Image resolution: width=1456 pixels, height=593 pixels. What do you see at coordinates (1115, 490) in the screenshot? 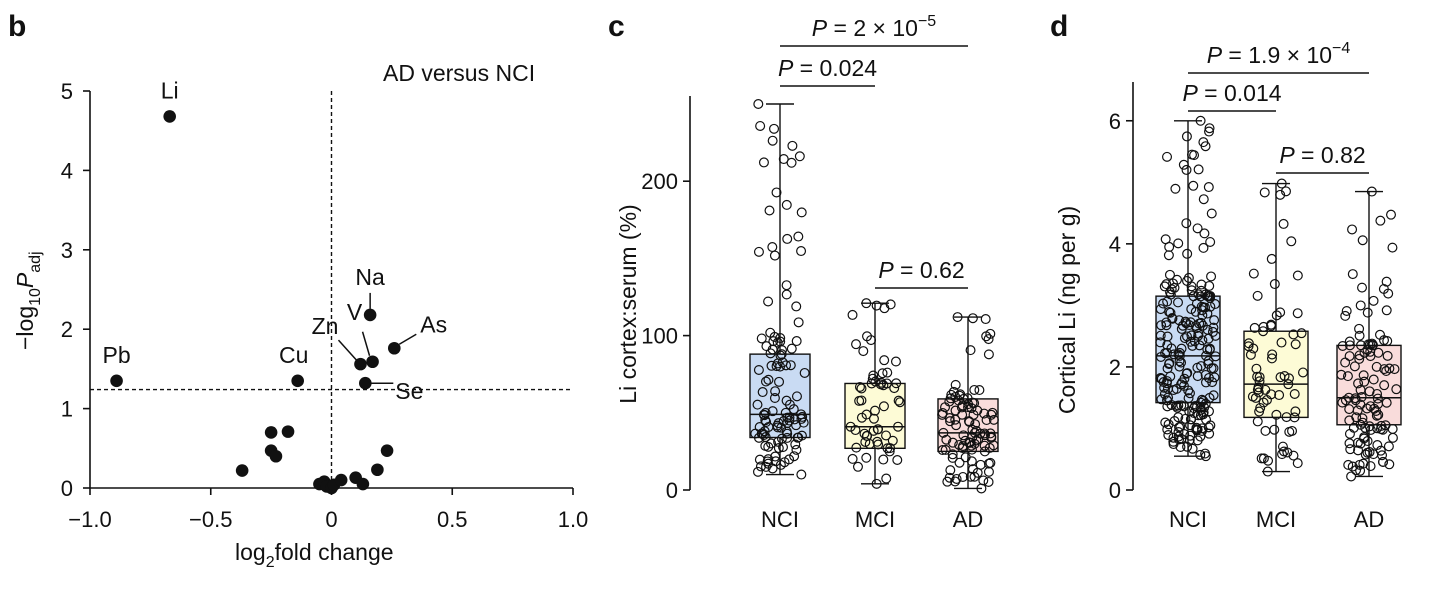
I see `y-tick-label: 0` at bounding box center [1115, 490].